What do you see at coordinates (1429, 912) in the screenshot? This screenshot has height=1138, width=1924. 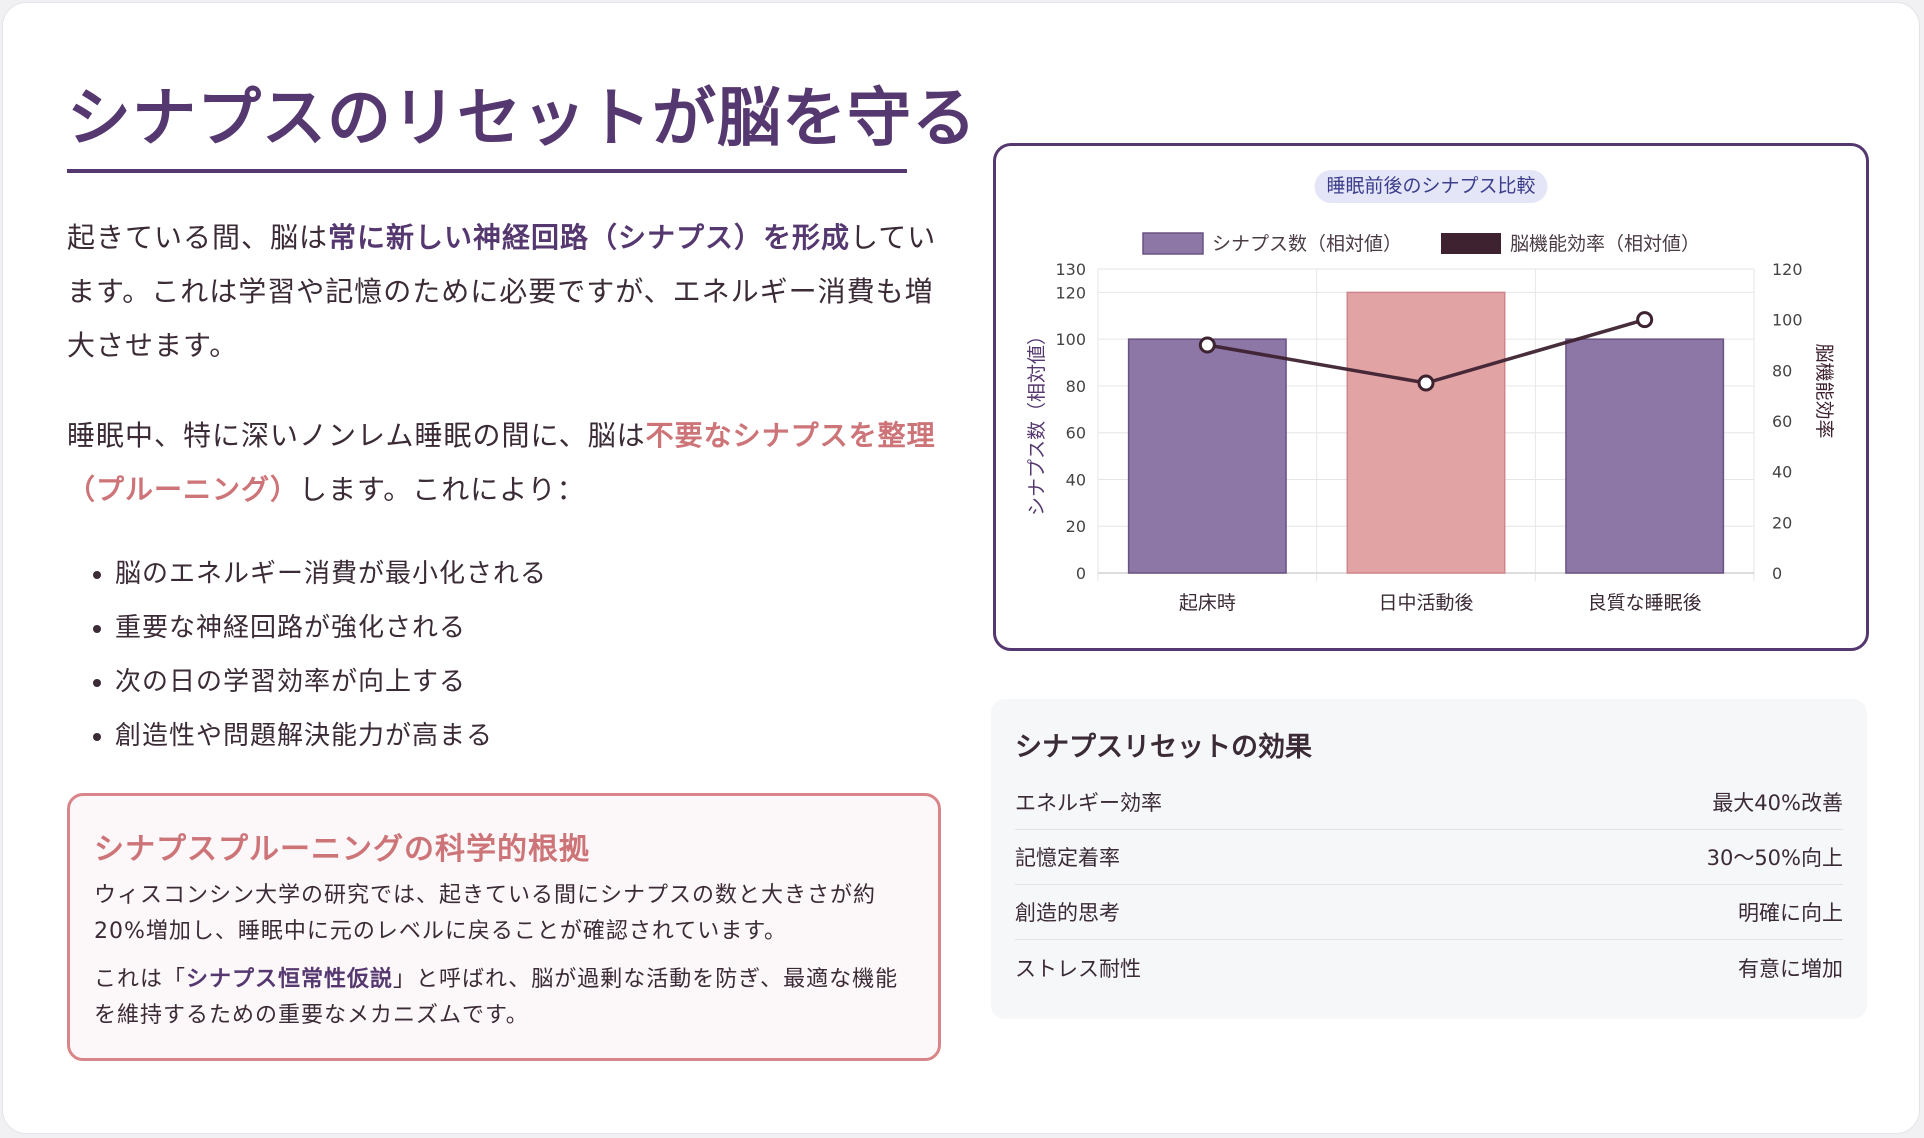 I see `effects-row: 創造的思考 明確に向上` at bounding box center [1429, 912].